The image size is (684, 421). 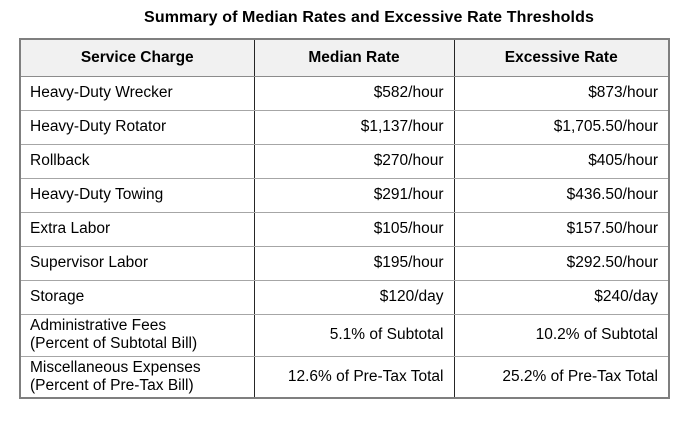 What do you see at coordinates (561, 195) in the screenshot?
I see `excessive-rate-cell: $436.50/hour` at bounding box center [561, 195].